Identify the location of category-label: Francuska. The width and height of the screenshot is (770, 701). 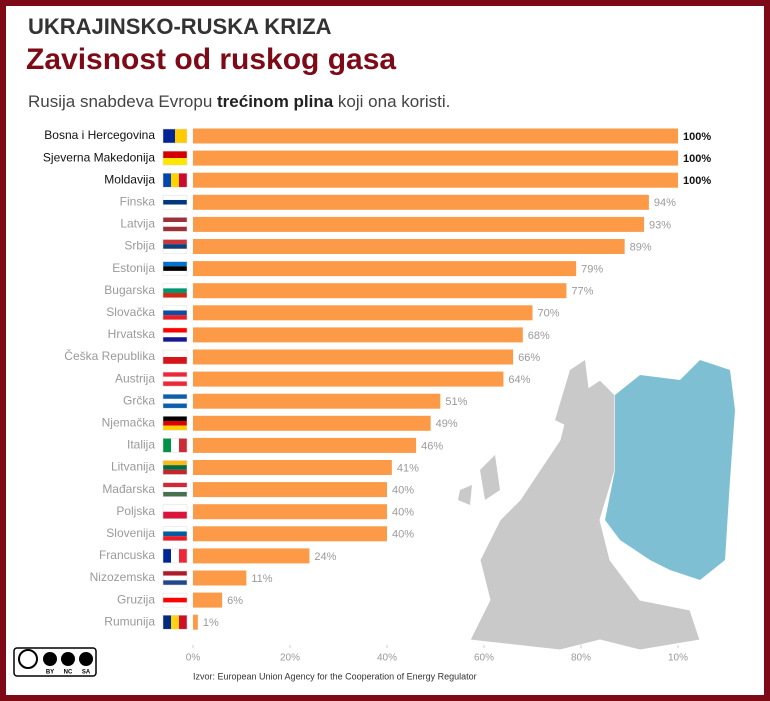
(127, 555).